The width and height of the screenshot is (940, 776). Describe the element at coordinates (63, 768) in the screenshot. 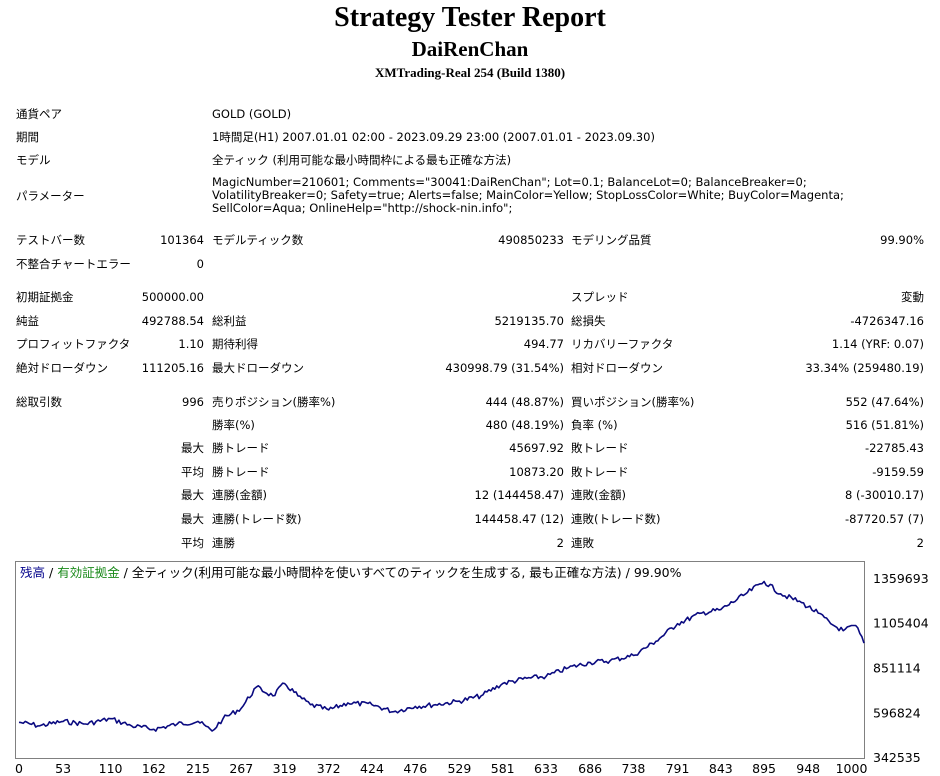

I see `x-tick-label: 53` at that location.